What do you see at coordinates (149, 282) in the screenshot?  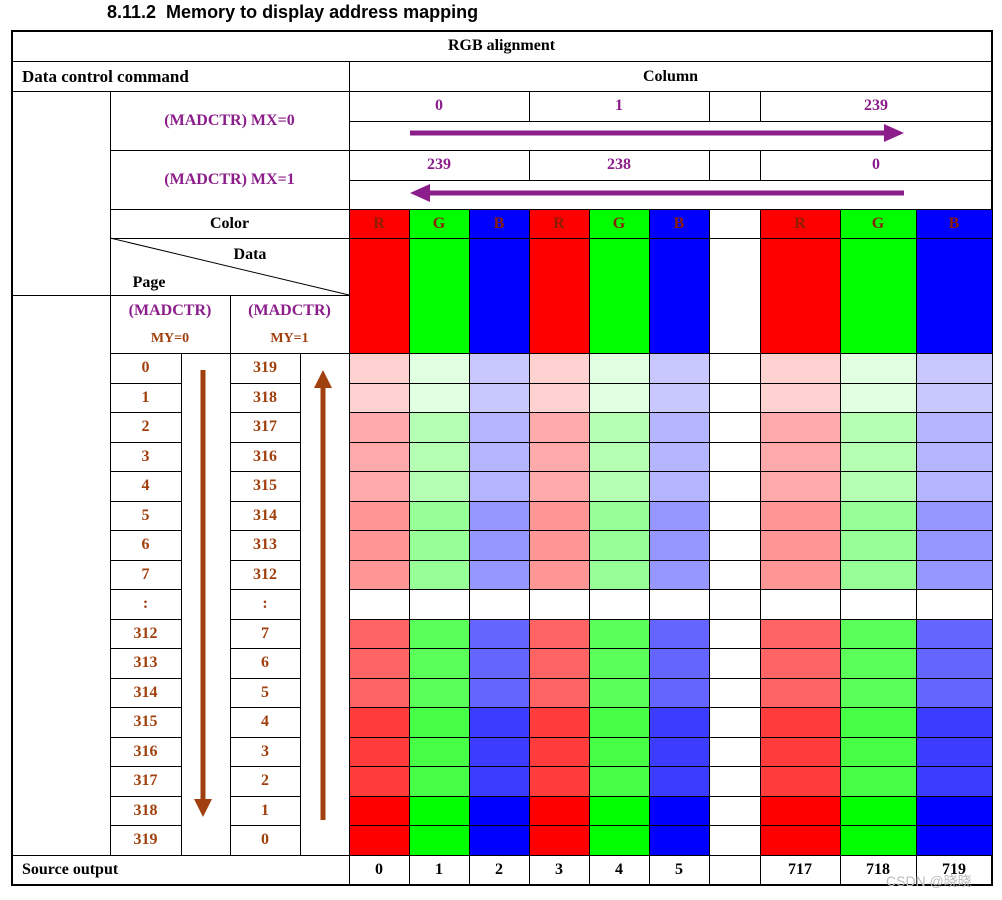 I see `page-label: Page` at bounding box center [149, 282].